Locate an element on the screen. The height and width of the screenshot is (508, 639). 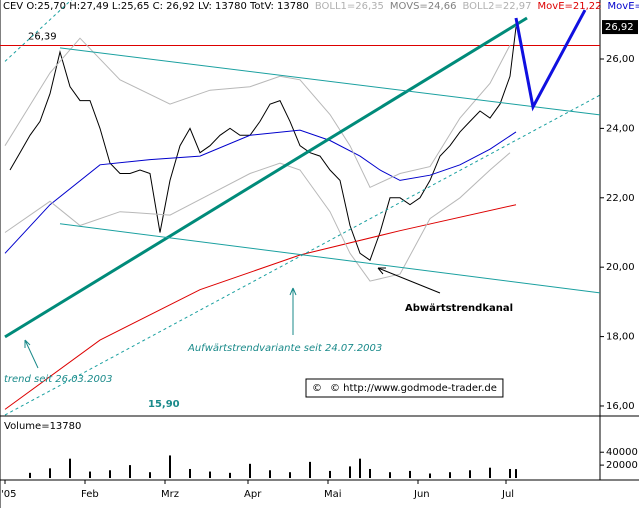
last-price-box is located at coordinates (620, 27).